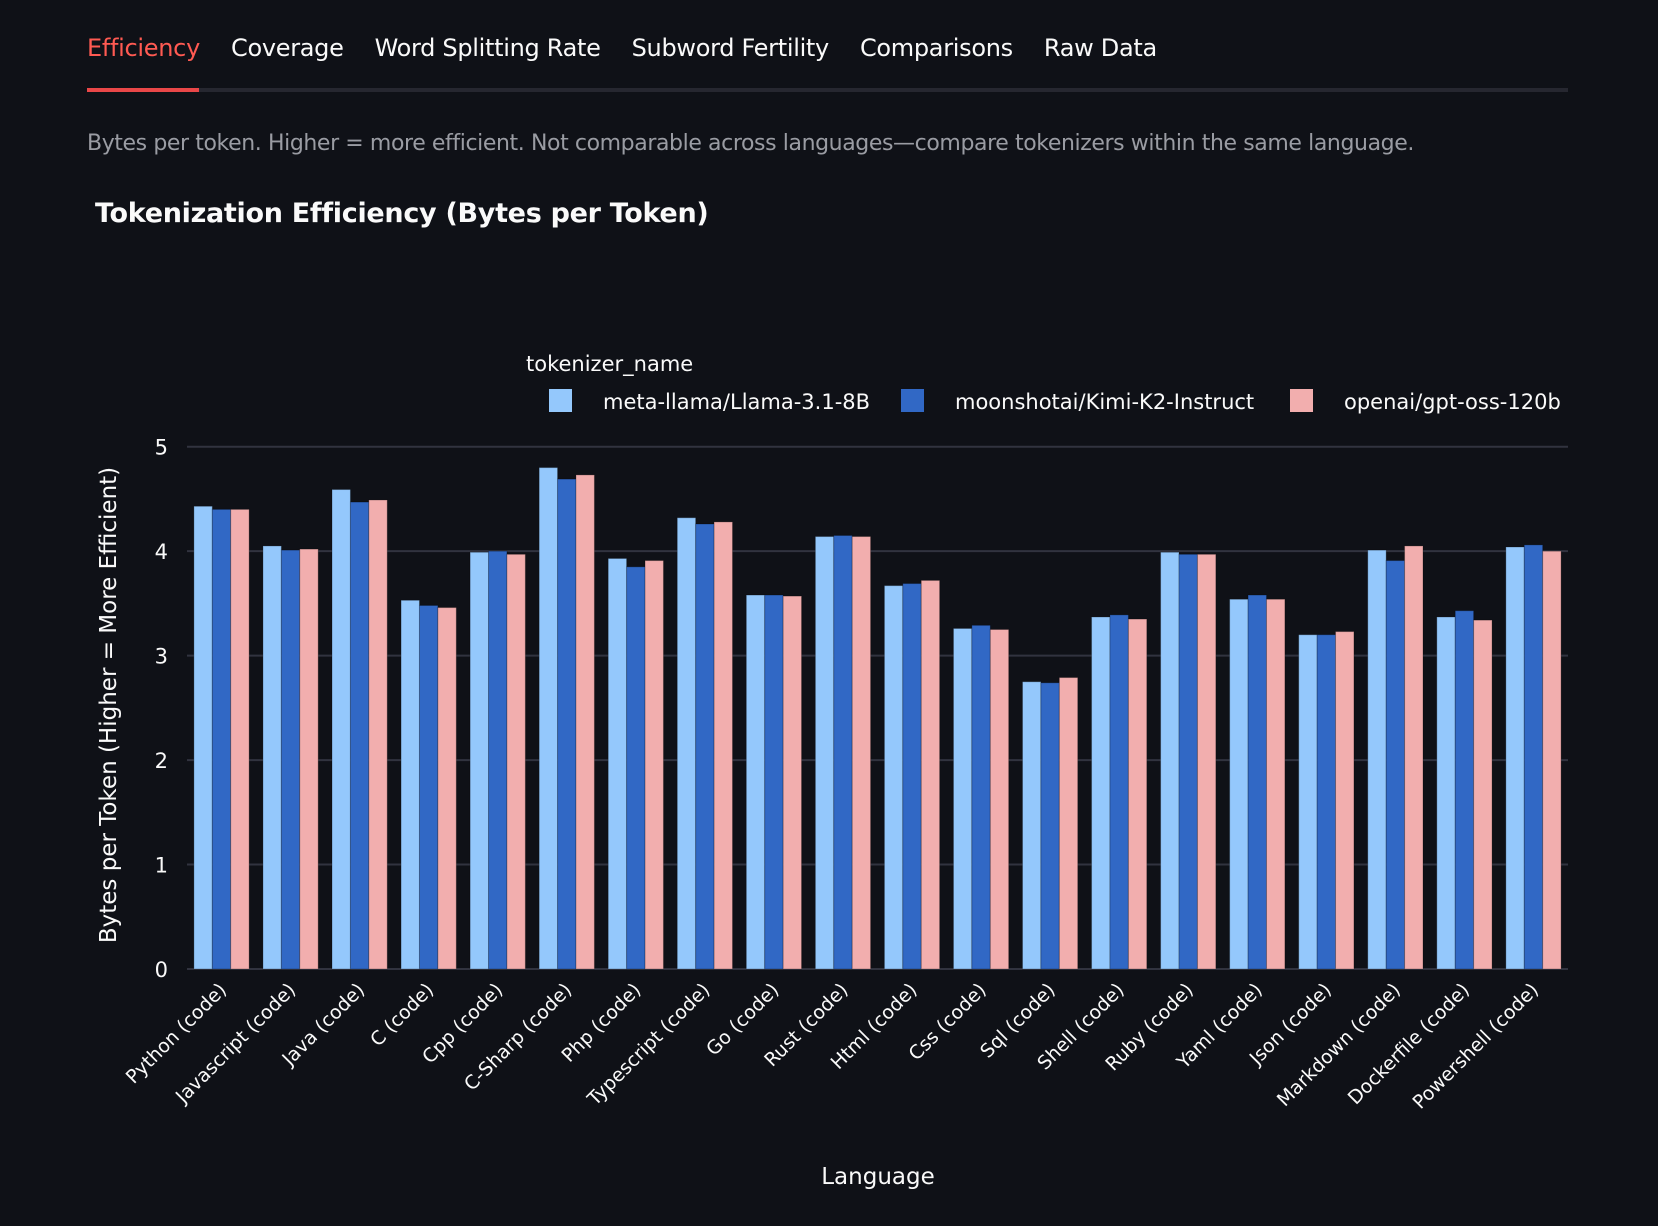  What do you see at coordinates (878, 1177) in the screenshot?
I see `x-axis-title: Language` at bounding box center [878, 1177].